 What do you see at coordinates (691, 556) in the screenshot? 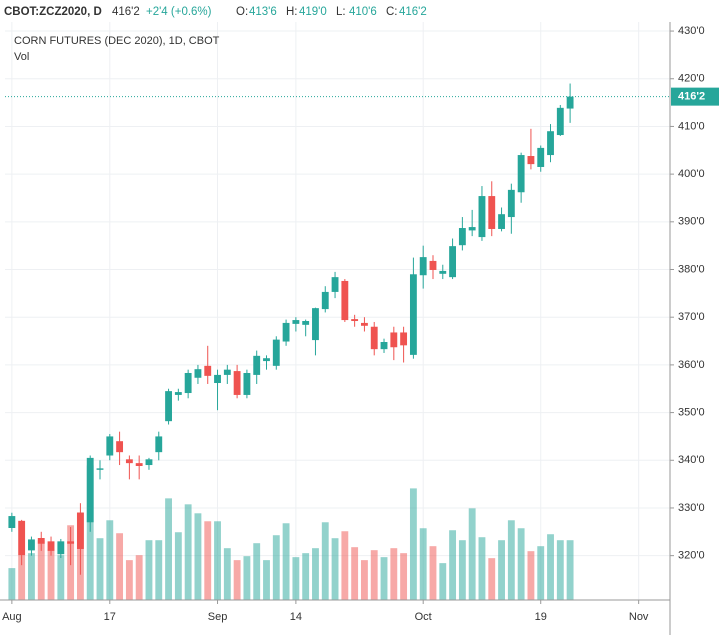
I see `y-tick-label: 320'0` at bounding box center [691, 556].